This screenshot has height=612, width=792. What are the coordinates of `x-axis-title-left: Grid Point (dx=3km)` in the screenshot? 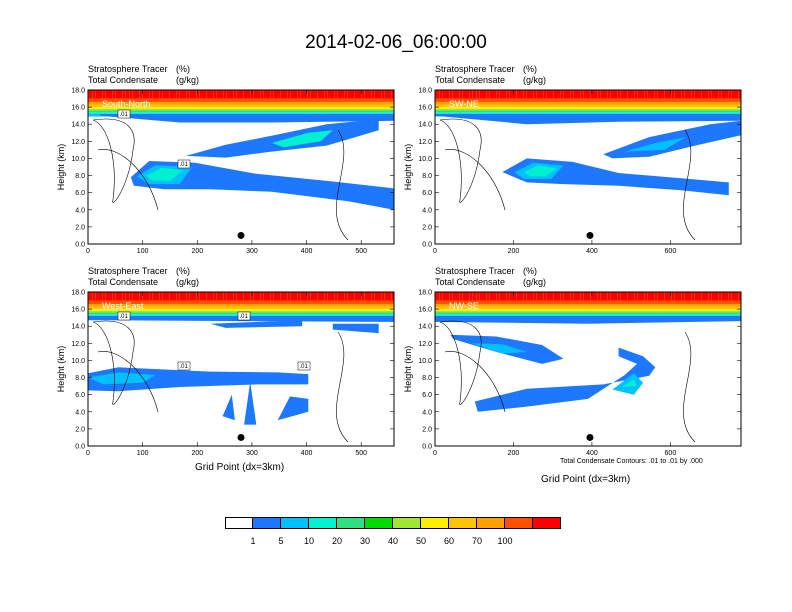 It's located at (240, 467).